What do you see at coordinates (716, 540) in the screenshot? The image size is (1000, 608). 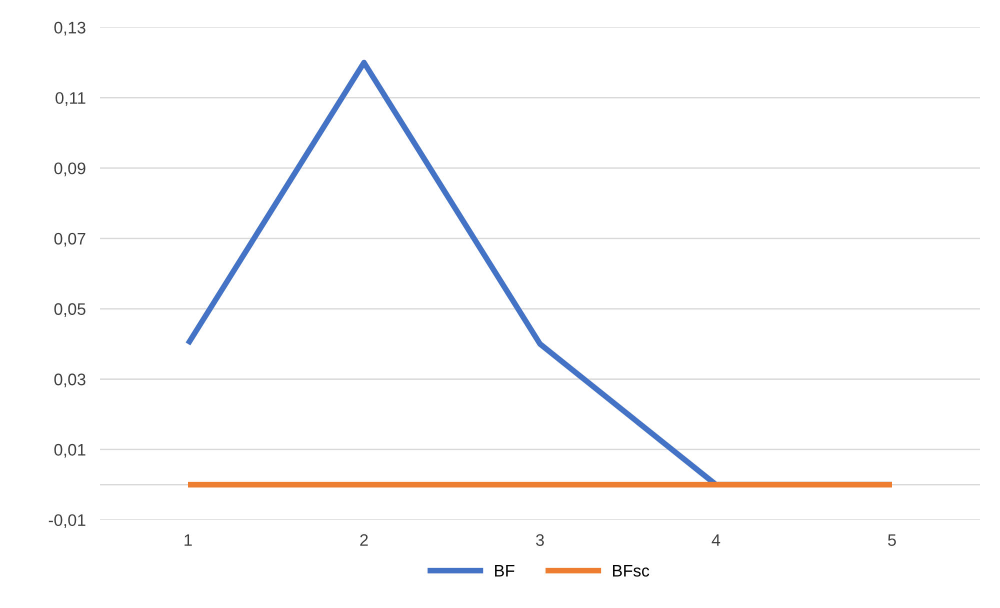 I see `x-tick-label: 4` at bounding box center [716, 540].